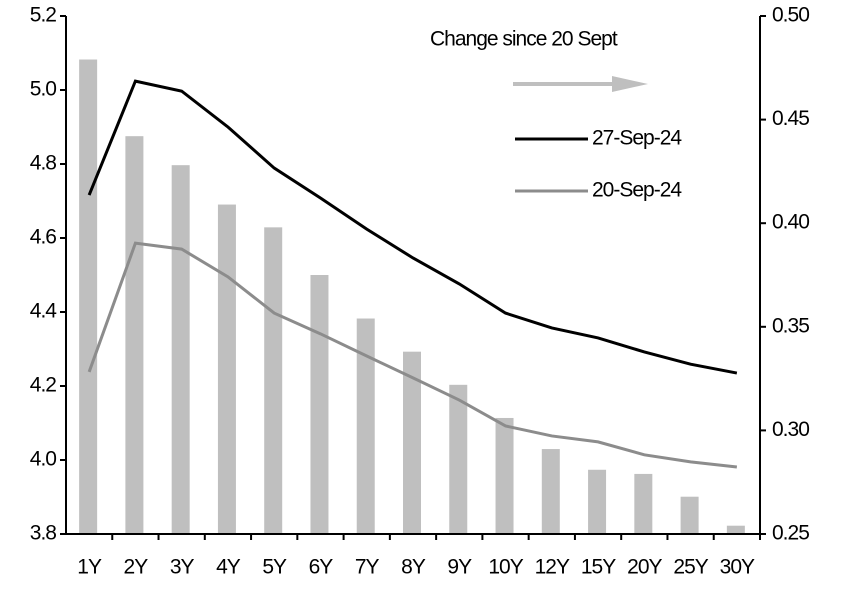 This screenshot has height=589, width=852. Describe the element at coordinates (690, 567) in the screenshot. I see `x-tick-label: 25Y` at that location.